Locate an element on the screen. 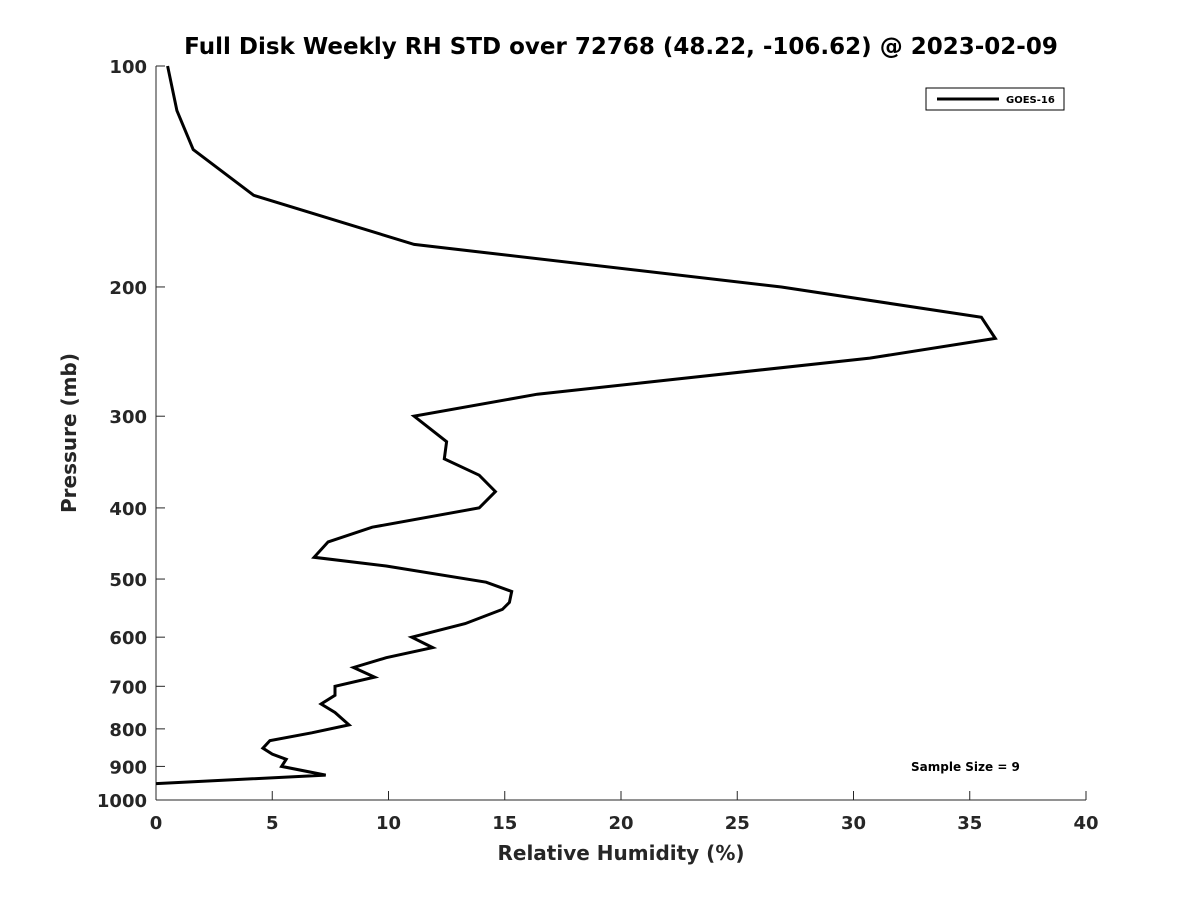  x-tick-label: 15 is located at coordinates (504, 823).